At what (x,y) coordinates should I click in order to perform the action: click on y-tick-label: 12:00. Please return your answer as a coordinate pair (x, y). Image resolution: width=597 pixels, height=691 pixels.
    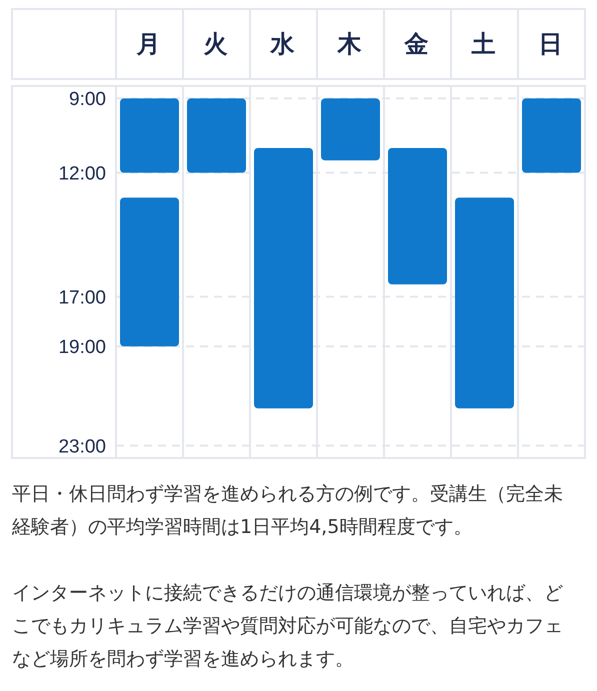
    Looking at the image, I should click on (82, 173).